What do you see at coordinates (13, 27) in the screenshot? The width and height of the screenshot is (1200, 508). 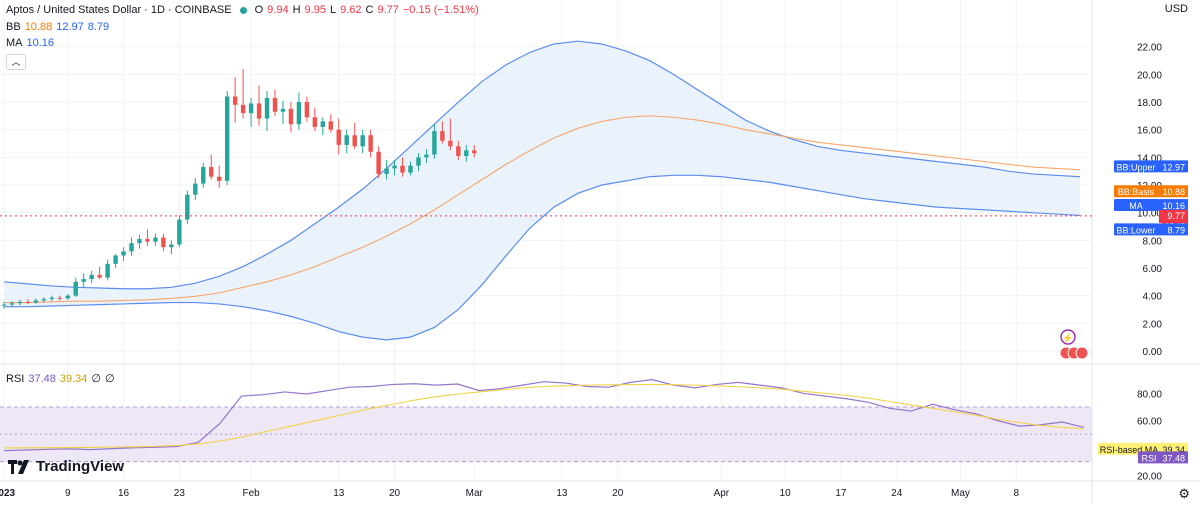 I see `bb-label: BB` at bounding box center [13, 27].